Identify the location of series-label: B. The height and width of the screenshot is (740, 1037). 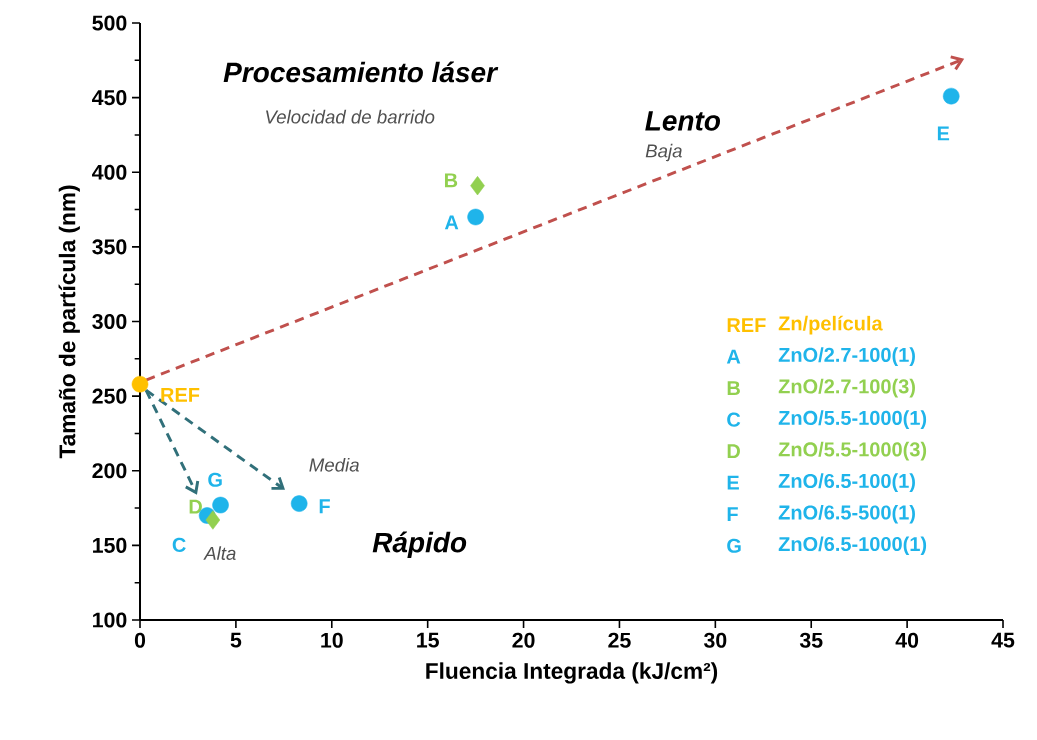
(451, 180).